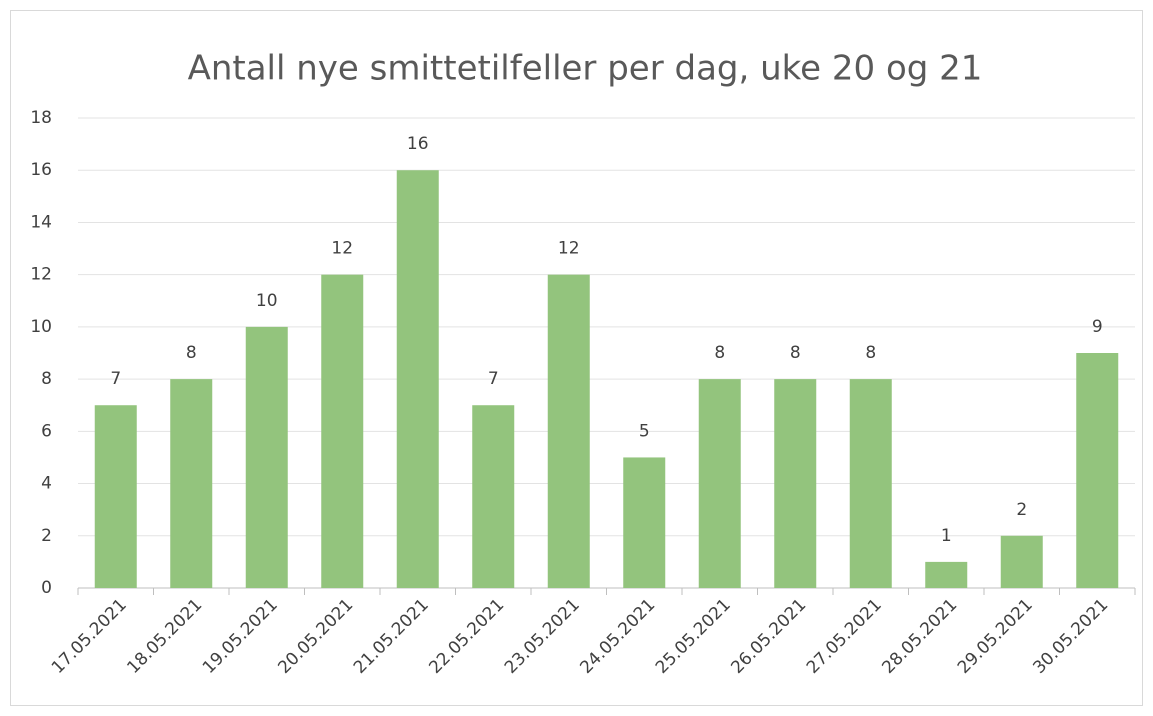  I want to click on data-label: 9, so click(1097, 327).